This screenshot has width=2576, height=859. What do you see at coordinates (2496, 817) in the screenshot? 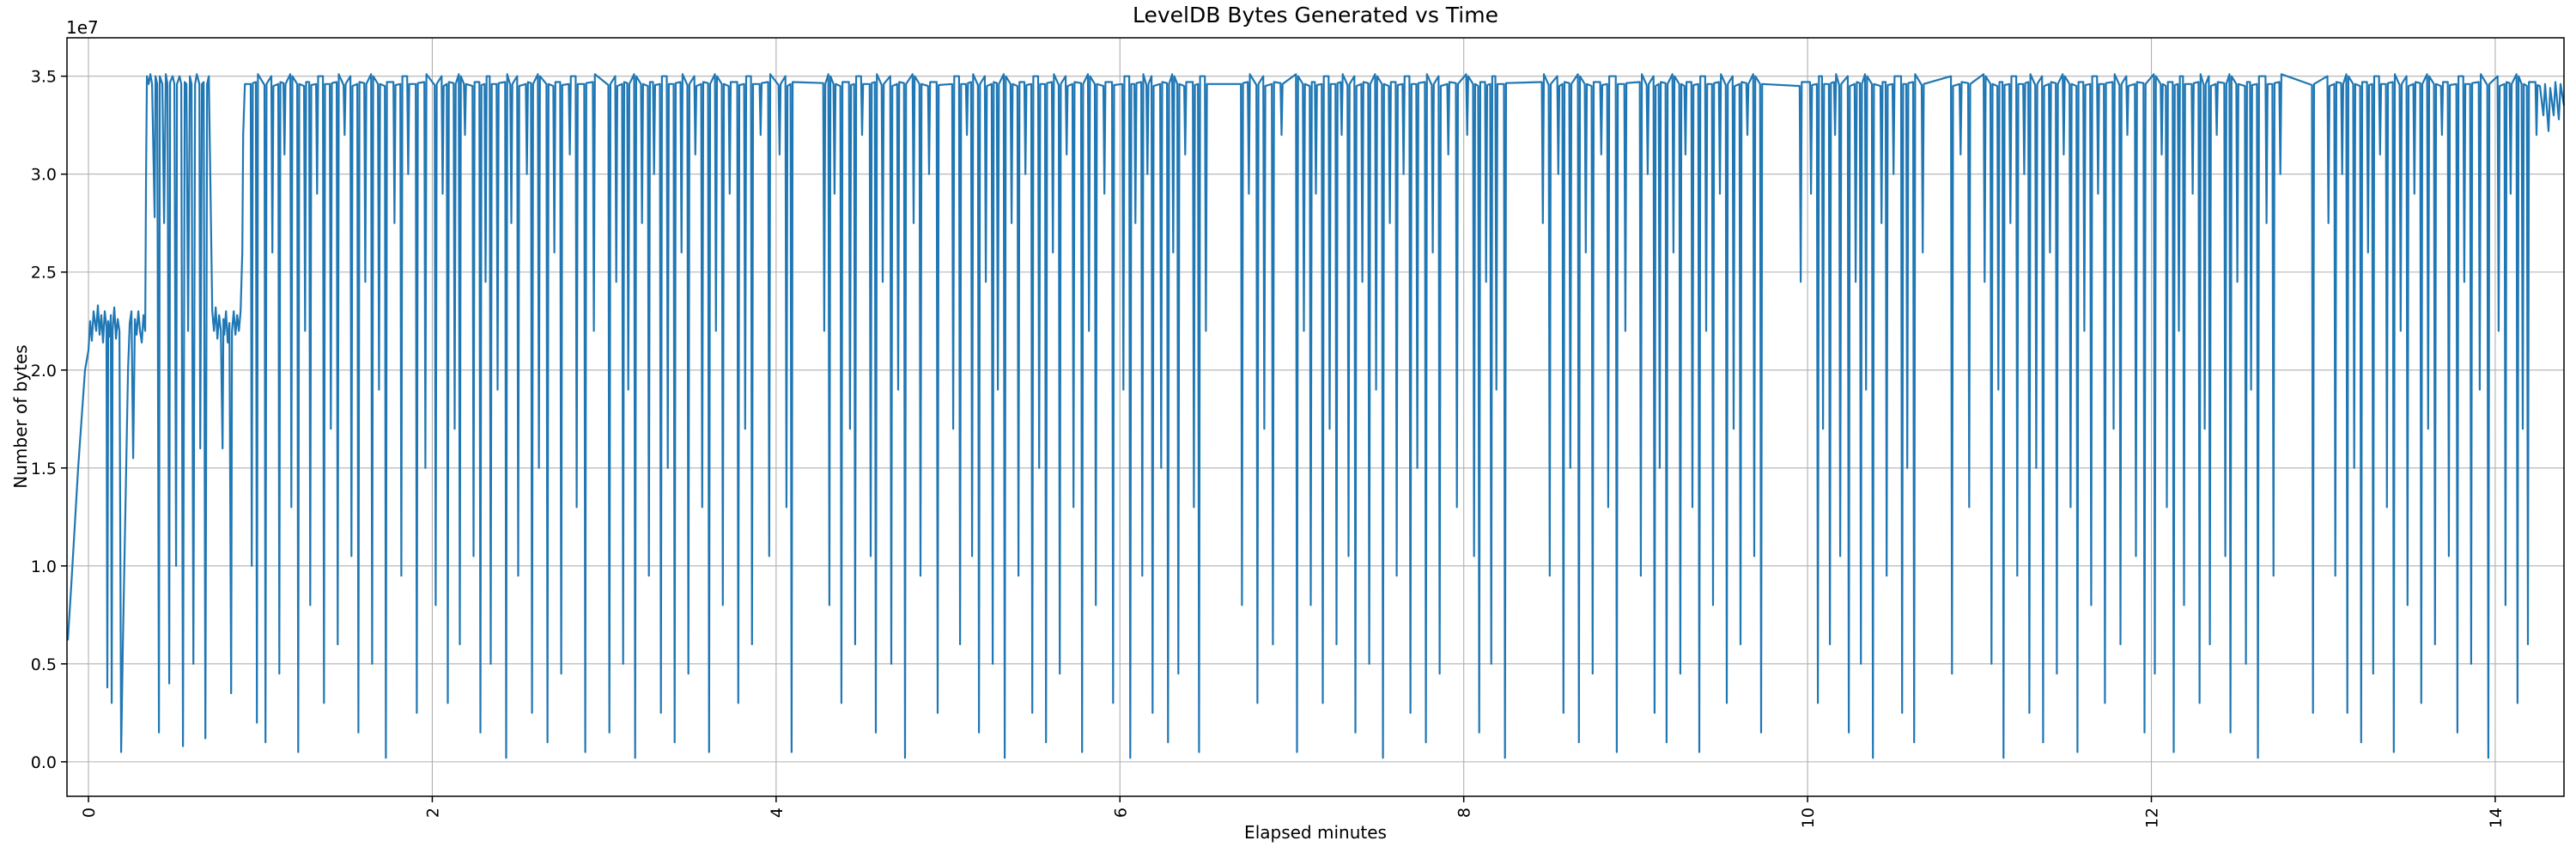
I see `x-tick-label: 14` at bounding box center [2496, 817].